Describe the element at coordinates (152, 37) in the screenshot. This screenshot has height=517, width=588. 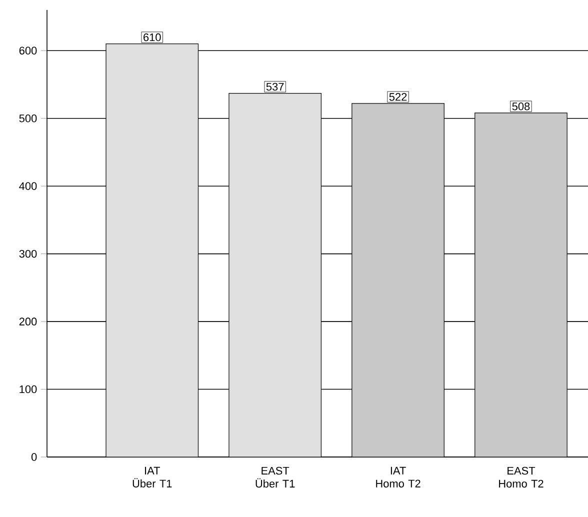
I see `data-label: 610` at that location.